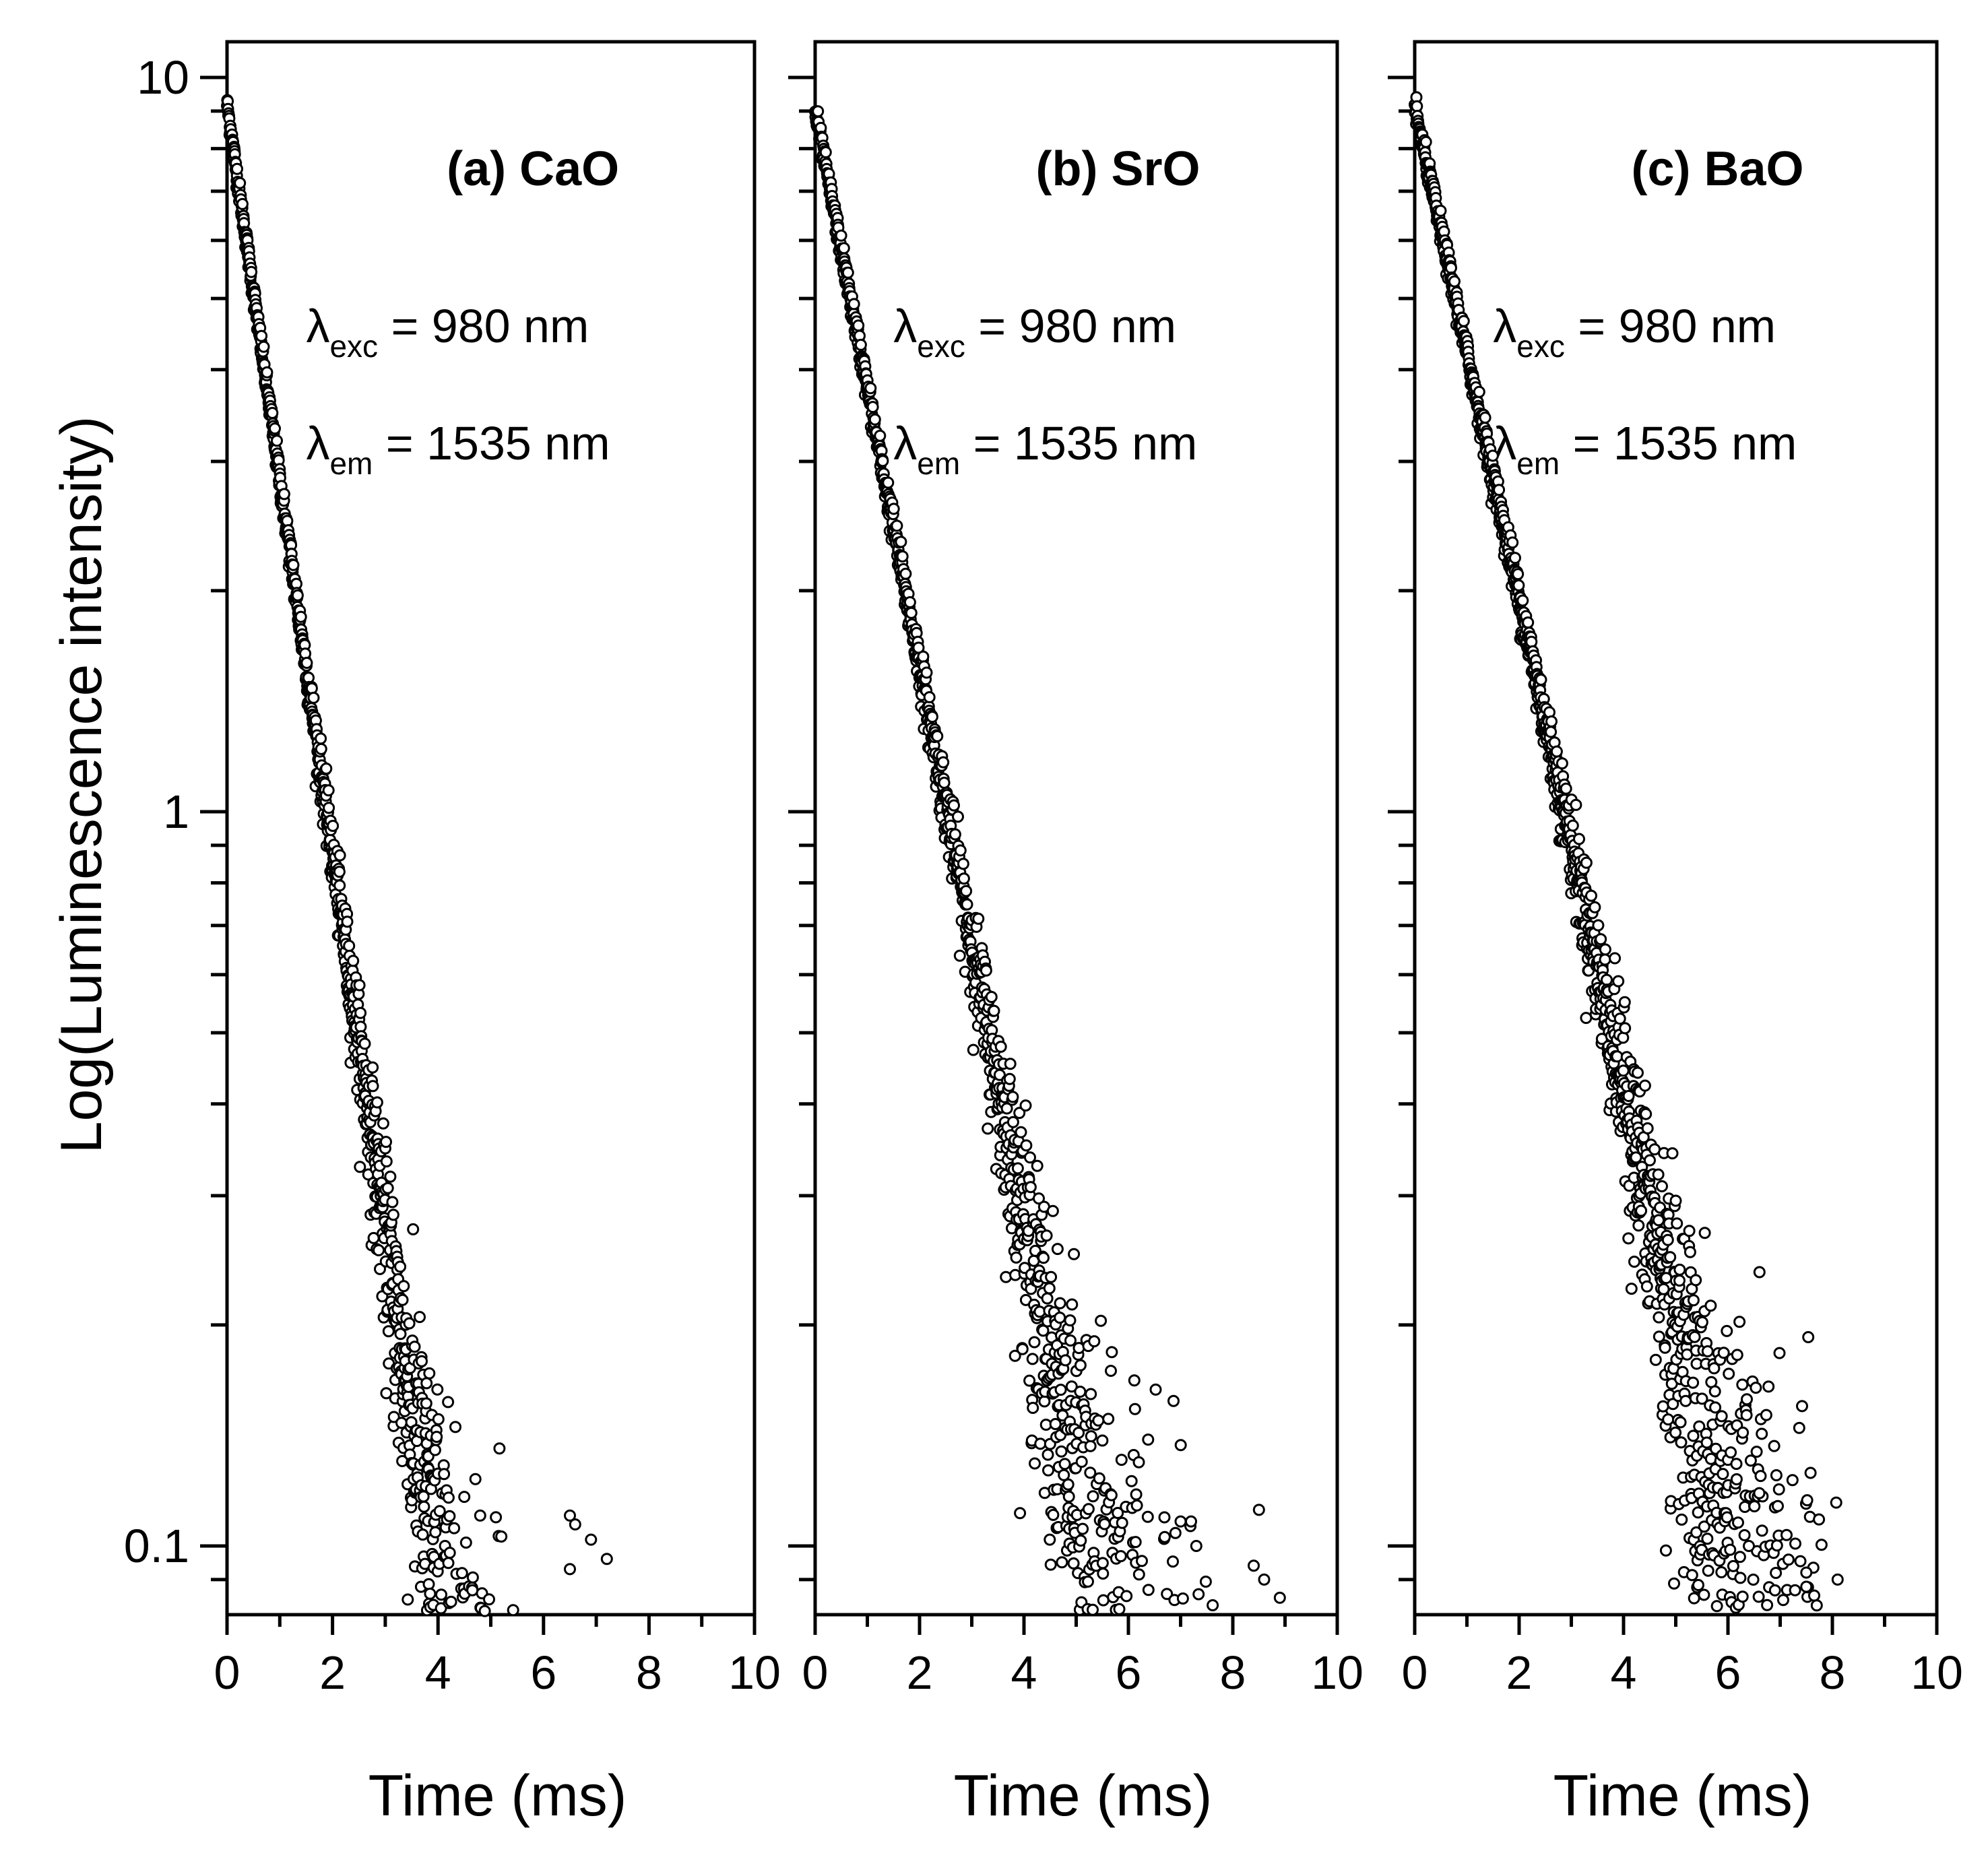 This screenshot has height=1872, width=1988. What do you see at coordinates (1728, 1672) in the screenshot?
I see `x-tick-label: 6` at bounding box center [1728, 1672].